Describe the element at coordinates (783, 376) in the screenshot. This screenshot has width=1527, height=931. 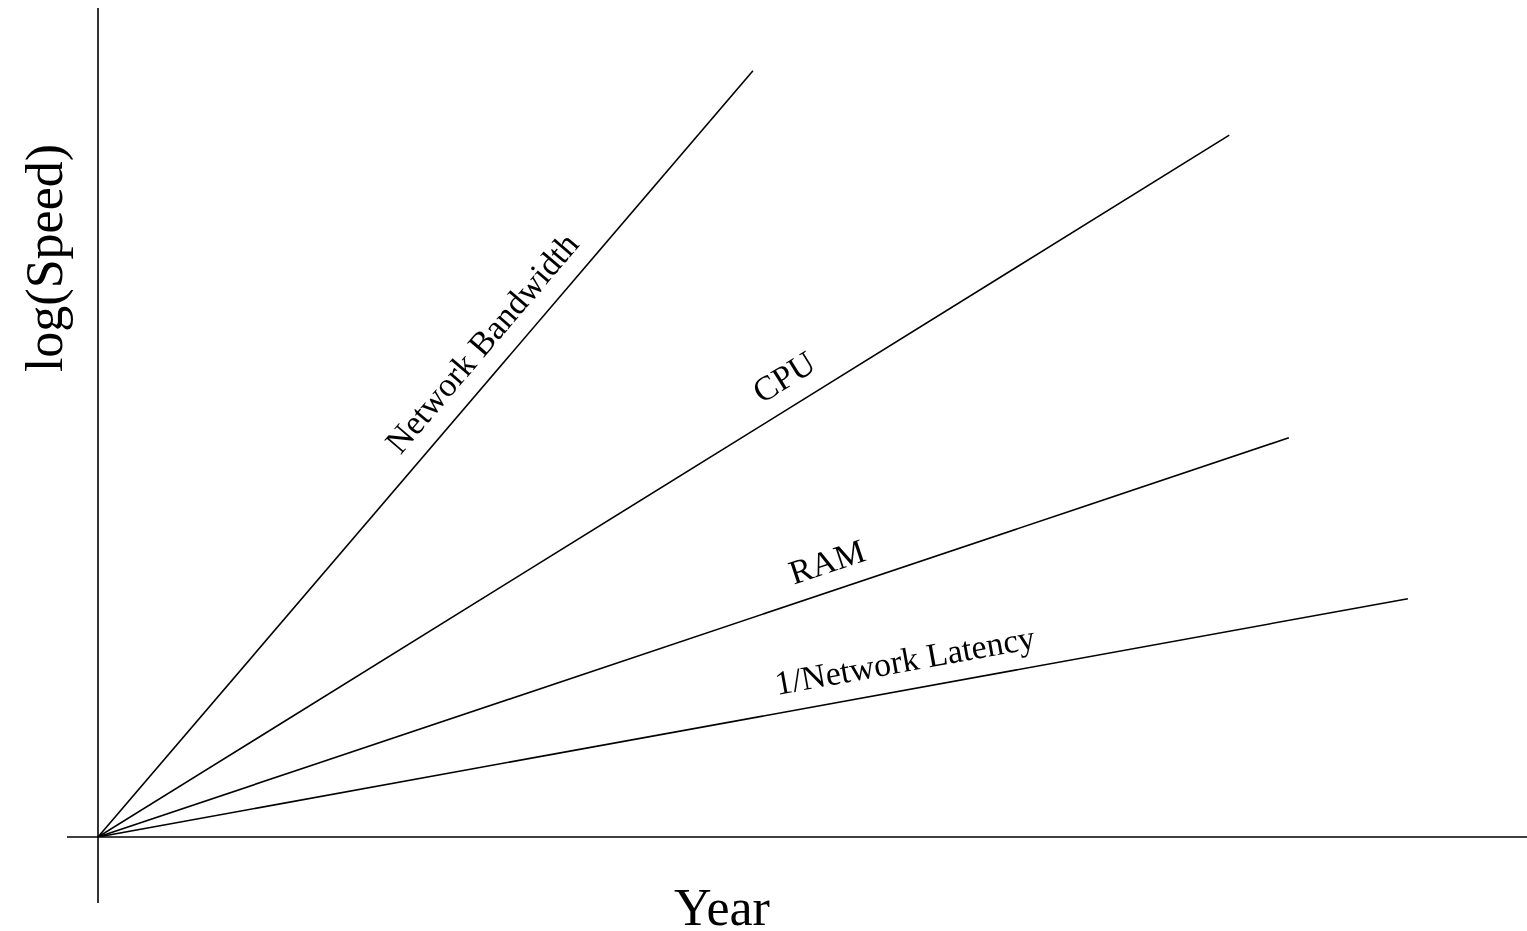
I see `text: CPU` at that location.